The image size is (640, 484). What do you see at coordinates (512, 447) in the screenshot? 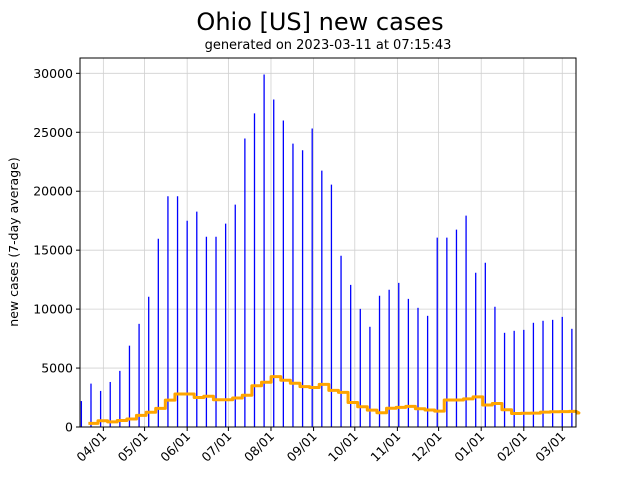
I see `x-tick-label: 02/01` at bounding box center [512, 447].